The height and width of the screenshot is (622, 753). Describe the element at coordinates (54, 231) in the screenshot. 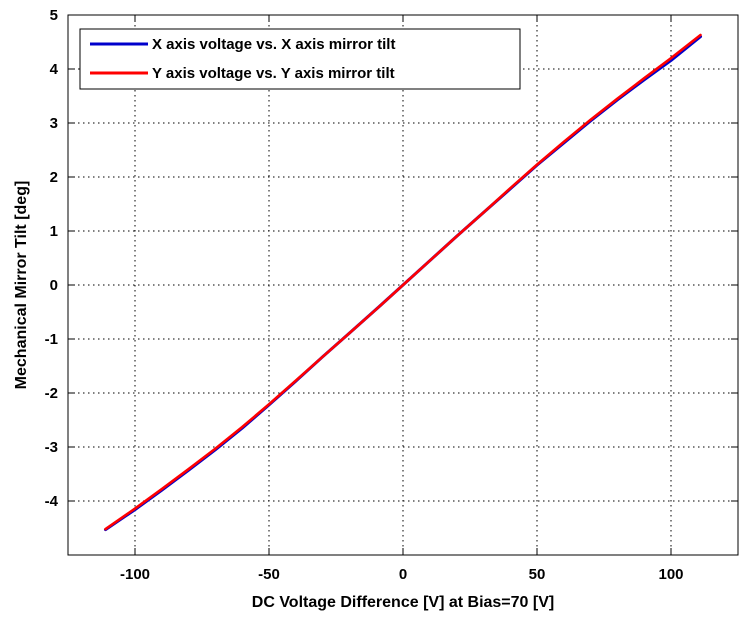

I see `y-tick-label: 1` at that location.